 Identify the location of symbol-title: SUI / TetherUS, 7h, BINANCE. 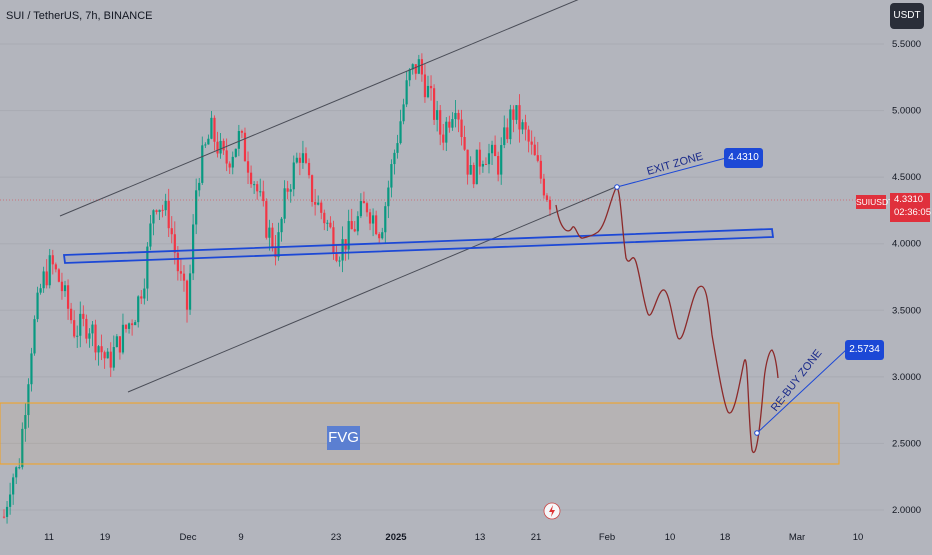
(79, 16).